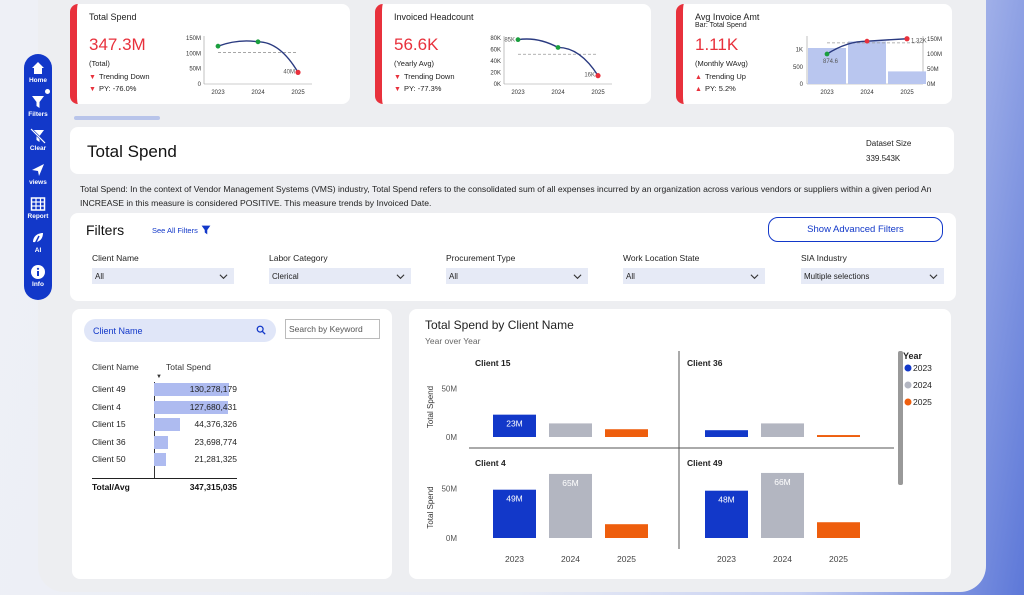  Describe the element at coordinates (934, 55) in the screenshot. I see `y2-tick-label: 100M` at that location.